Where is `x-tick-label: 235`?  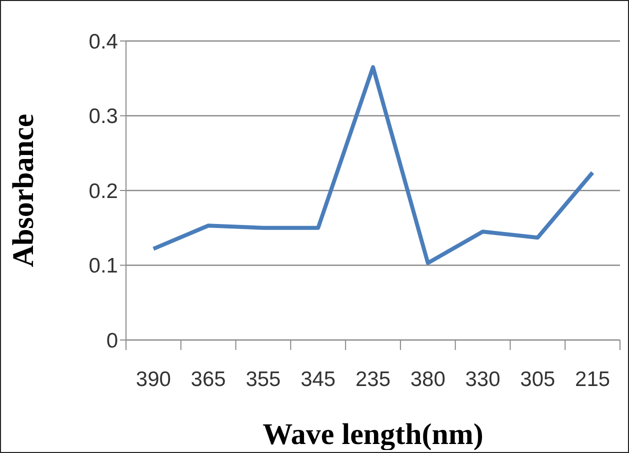 x-tick-label: 235 is located at coordinates (373, 379).